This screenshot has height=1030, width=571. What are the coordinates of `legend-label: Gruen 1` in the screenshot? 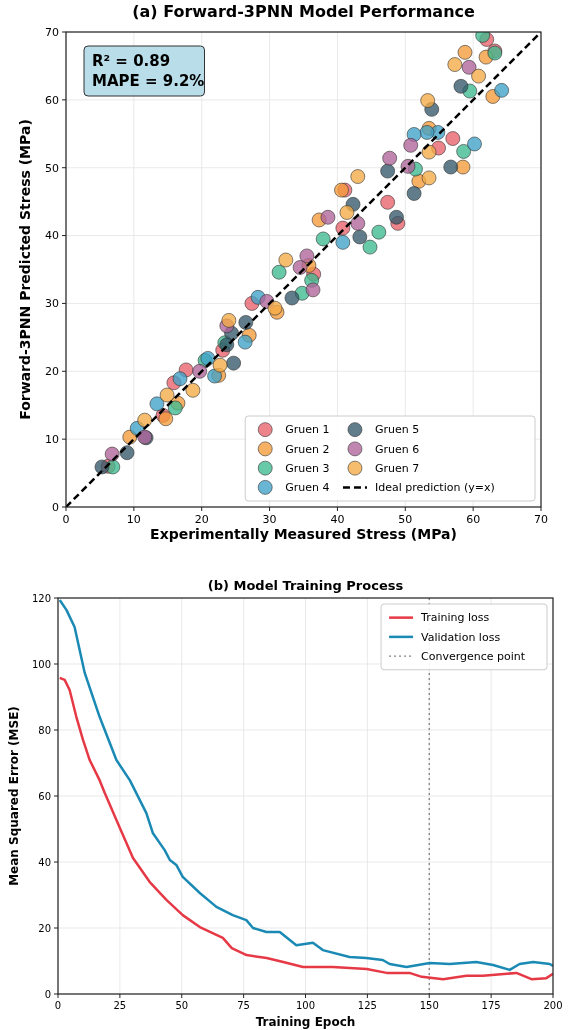 It's located at (307, 430).